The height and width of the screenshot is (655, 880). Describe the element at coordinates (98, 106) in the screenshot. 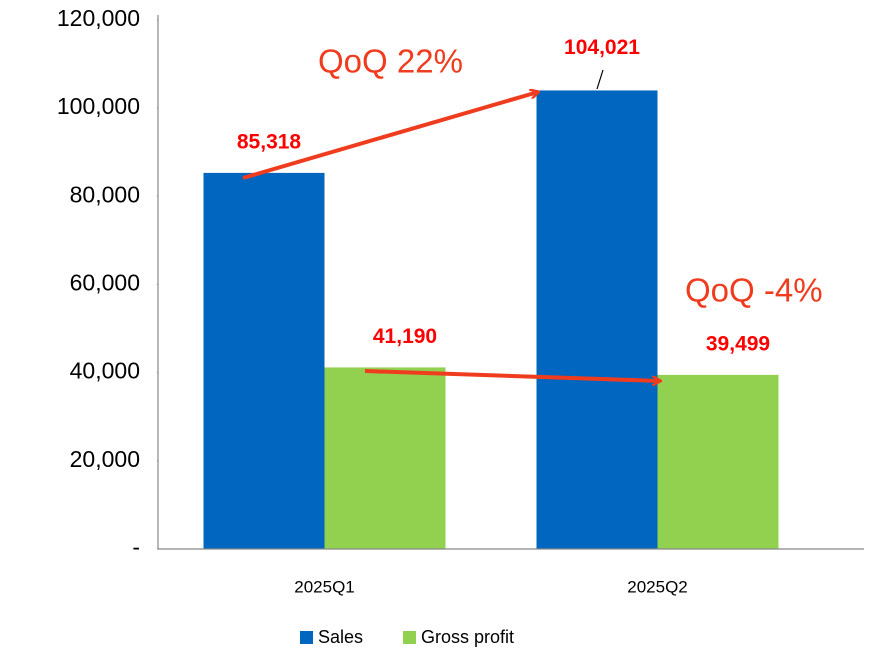

I see `y-tick-label: 100,000` at that location.